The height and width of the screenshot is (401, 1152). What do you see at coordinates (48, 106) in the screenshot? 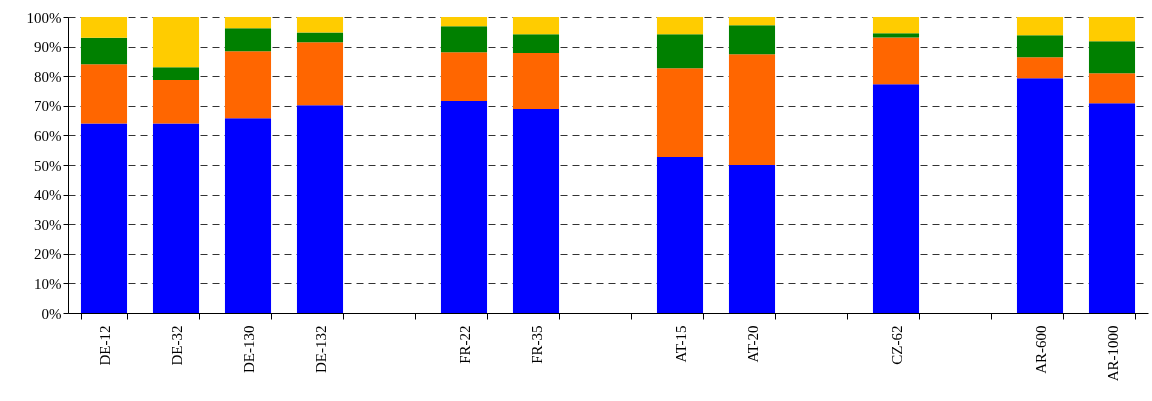
I see `y-tick-label: 70%` at bounding box center [48, 106].